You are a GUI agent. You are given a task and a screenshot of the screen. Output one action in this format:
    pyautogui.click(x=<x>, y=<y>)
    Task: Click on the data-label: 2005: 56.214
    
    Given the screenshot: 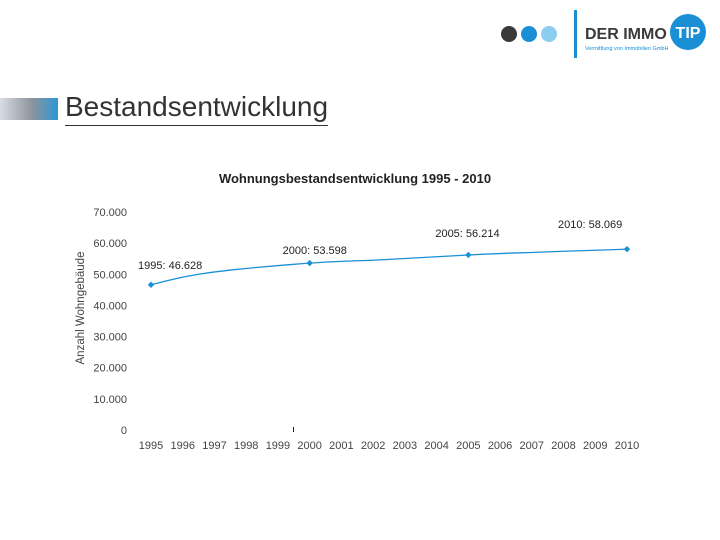 What is the action you would take?
    pyautogui.click(x=467, y=234)
    